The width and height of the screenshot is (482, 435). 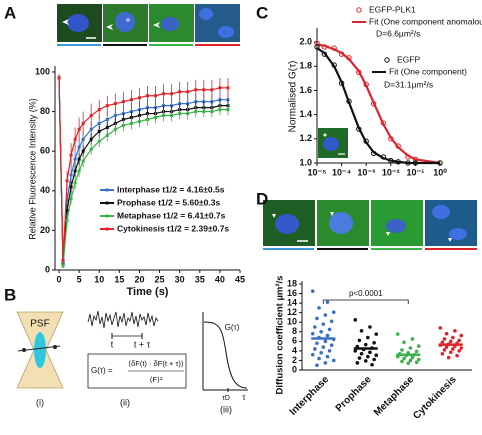 I want to click on y-tick-label: 8, so click(x=294, y=331).